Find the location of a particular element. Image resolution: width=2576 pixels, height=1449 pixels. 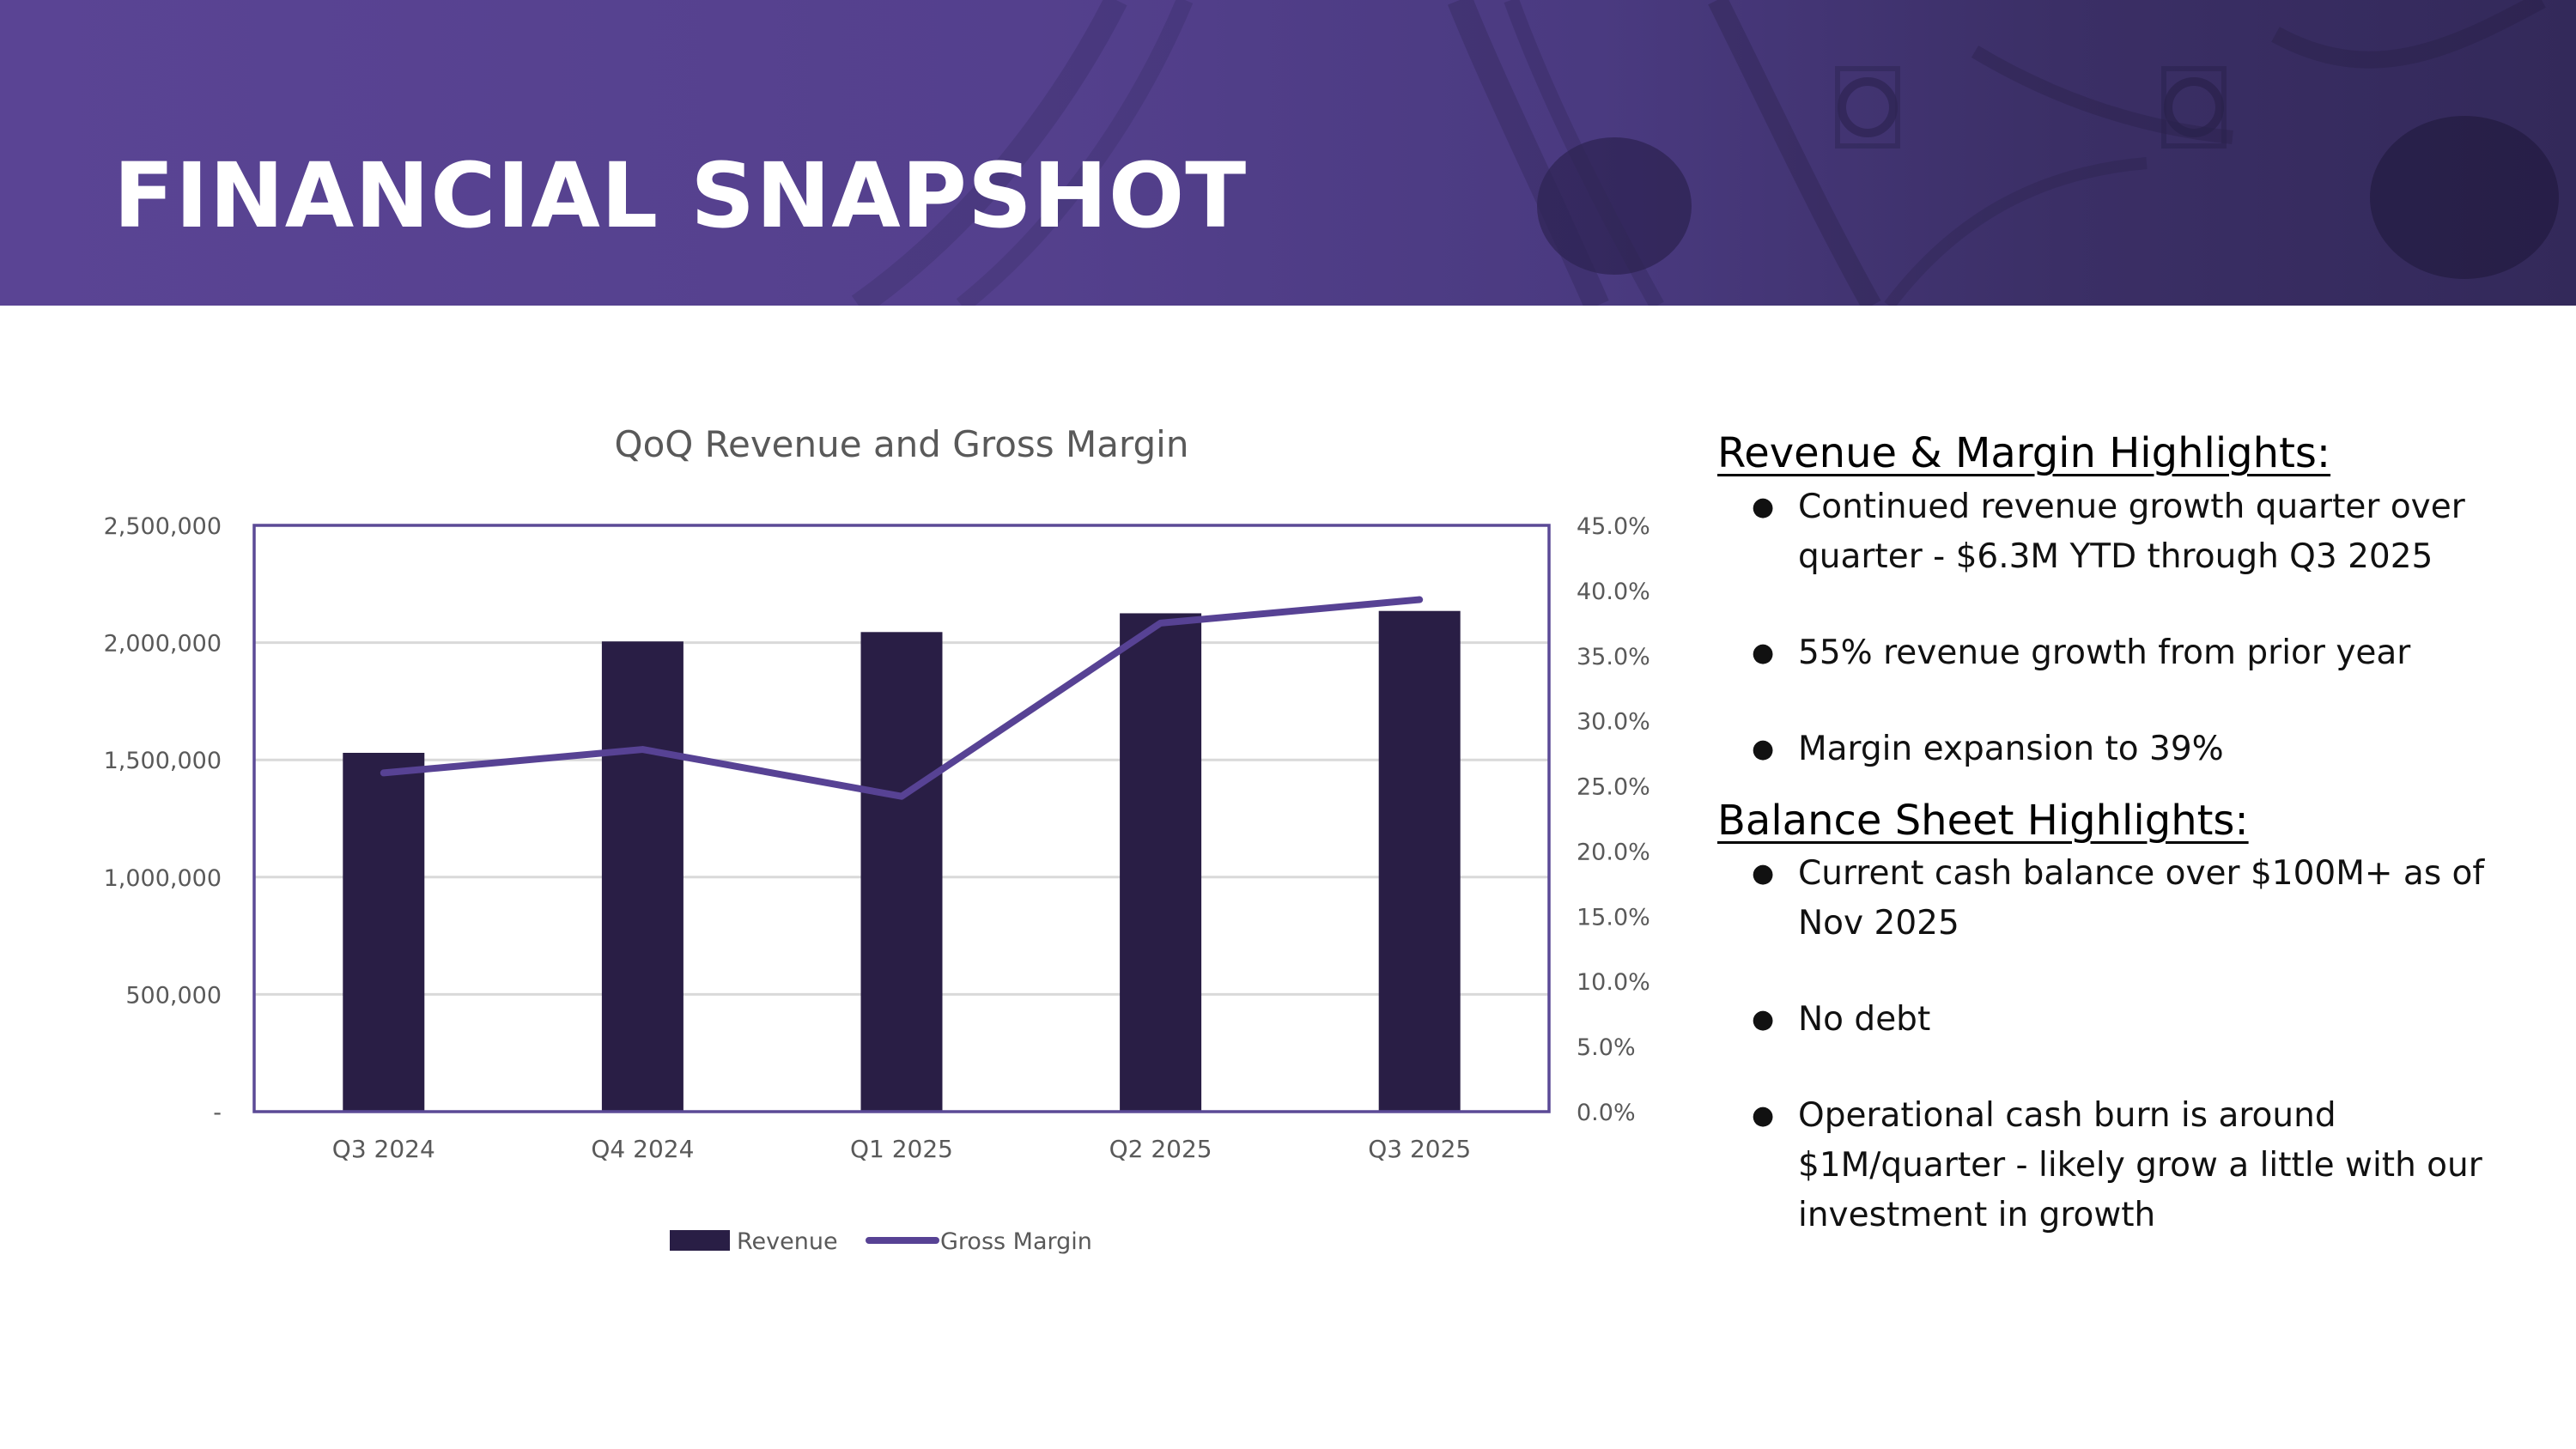

y-right-tick-label: 25.0% is located at coordinates (1613, 787).